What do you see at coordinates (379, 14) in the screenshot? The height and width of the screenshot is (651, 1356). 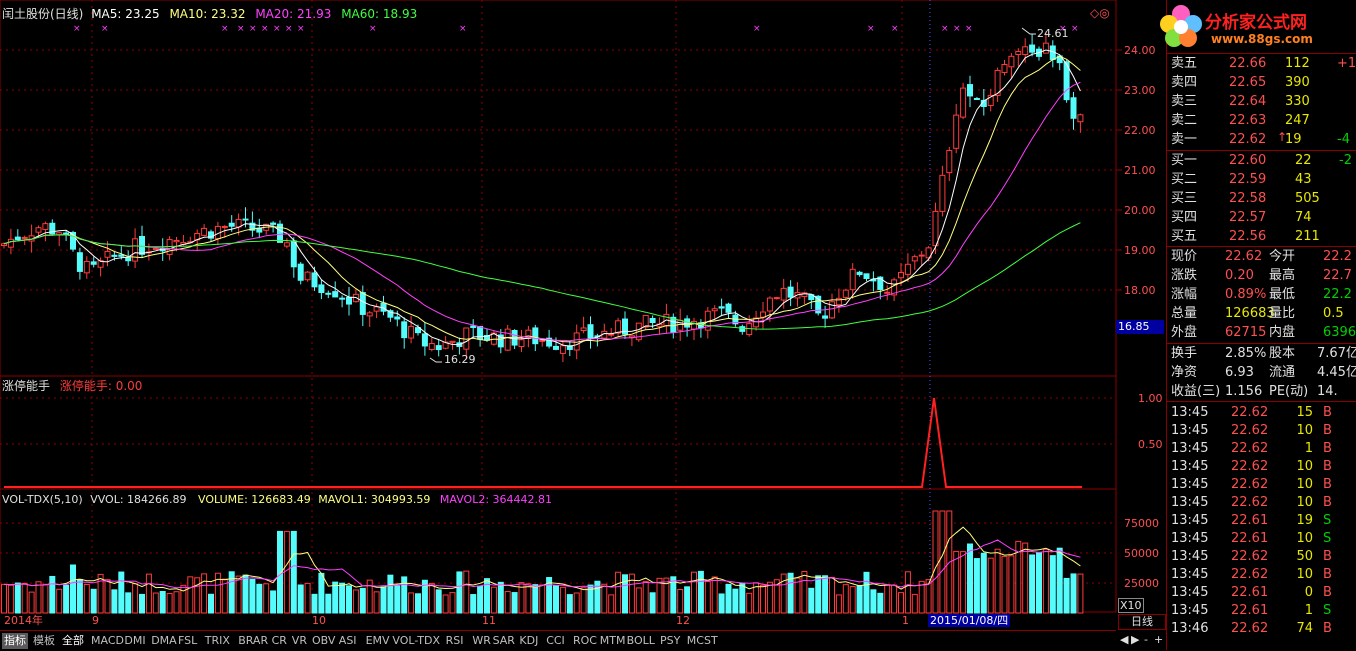 I see `ma60-label: MA60: 18.93` at bounding box center [379, 14].